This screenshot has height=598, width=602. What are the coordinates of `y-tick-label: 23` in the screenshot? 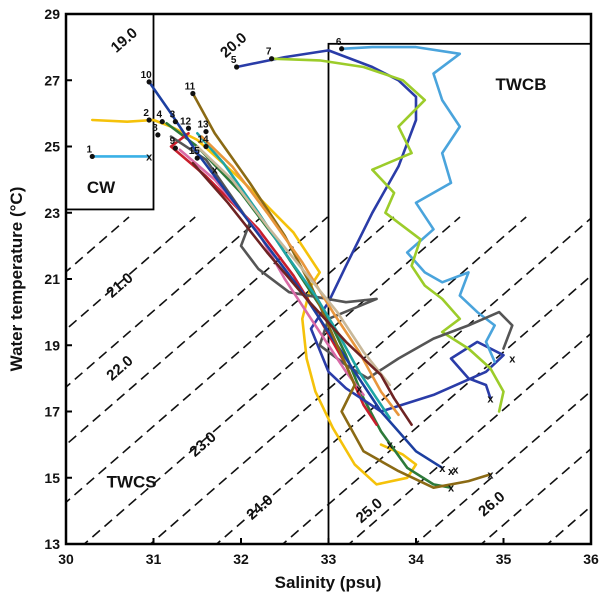 It's located at (52, 213).